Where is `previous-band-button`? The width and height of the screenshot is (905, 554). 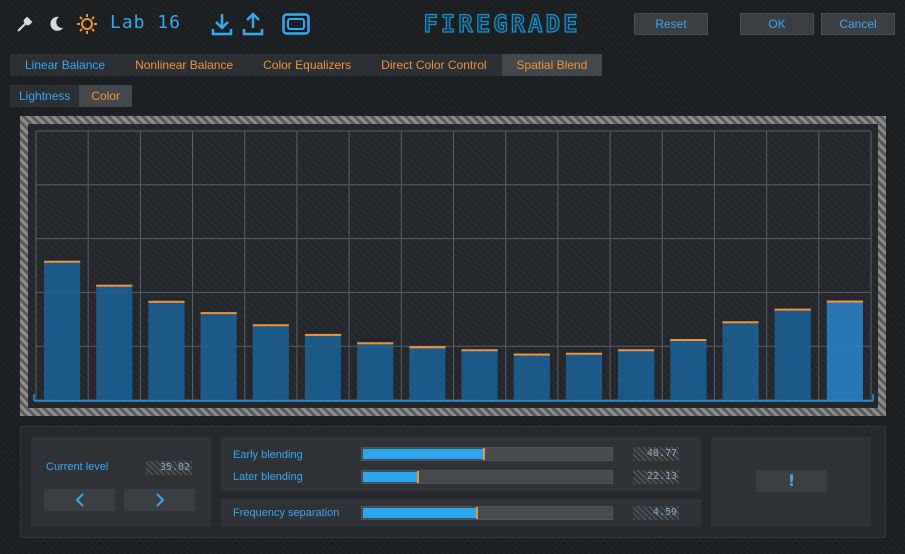
previous-band-button is located at coordinates (79, 500).